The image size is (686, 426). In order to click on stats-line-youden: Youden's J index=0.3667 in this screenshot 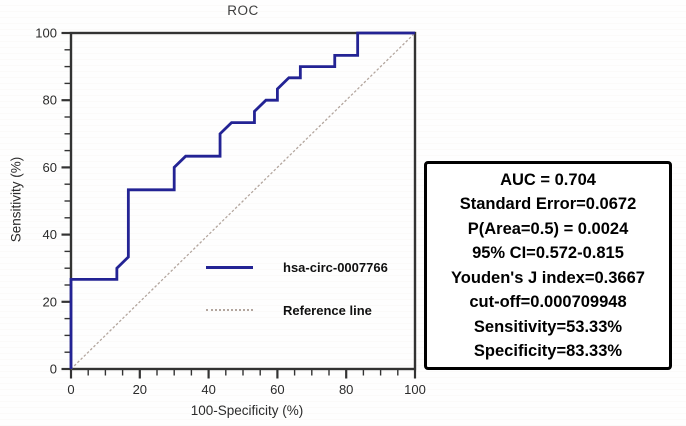, I will do `click(548, 277)`.